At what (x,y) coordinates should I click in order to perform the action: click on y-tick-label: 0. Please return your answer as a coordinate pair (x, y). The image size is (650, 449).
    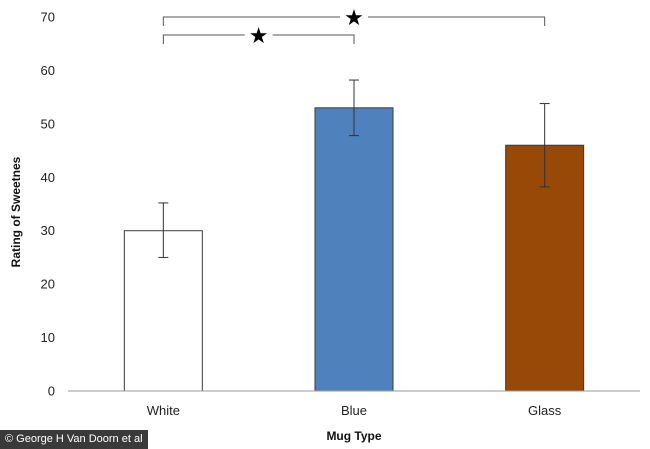
    Looking at the image, I should click on (51, 391).